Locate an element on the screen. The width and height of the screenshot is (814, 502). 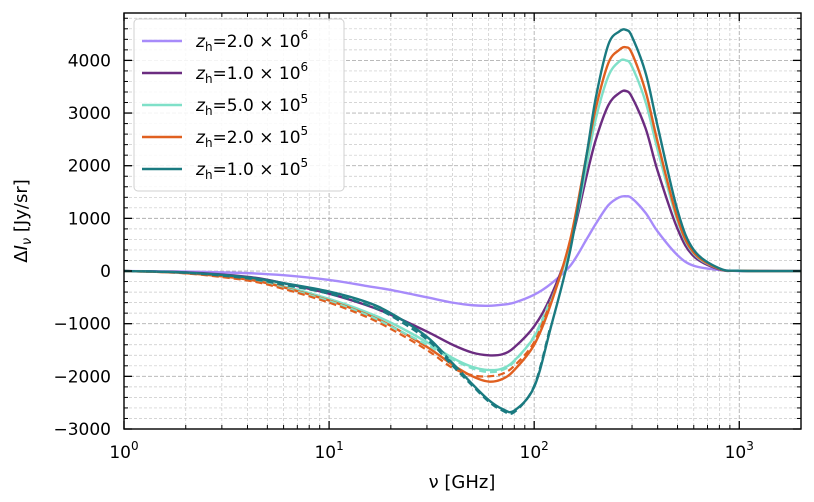
legend-label-3: zh=2.0 × 105 is located at coordinates (251, 137).